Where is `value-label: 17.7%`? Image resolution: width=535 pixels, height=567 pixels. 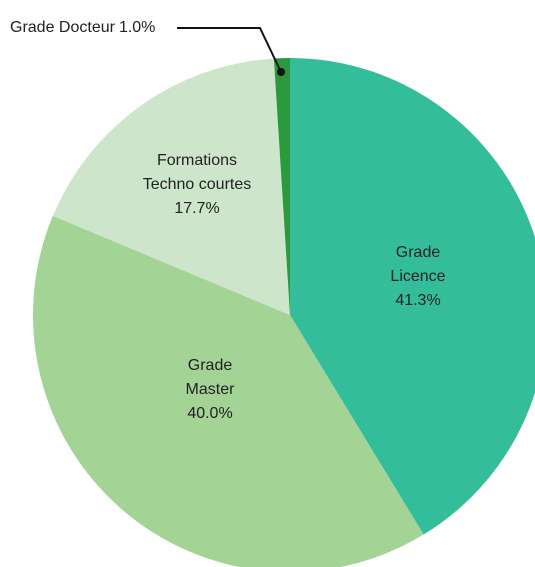 value-label: 17.7% is located at coordinates (197, 208).